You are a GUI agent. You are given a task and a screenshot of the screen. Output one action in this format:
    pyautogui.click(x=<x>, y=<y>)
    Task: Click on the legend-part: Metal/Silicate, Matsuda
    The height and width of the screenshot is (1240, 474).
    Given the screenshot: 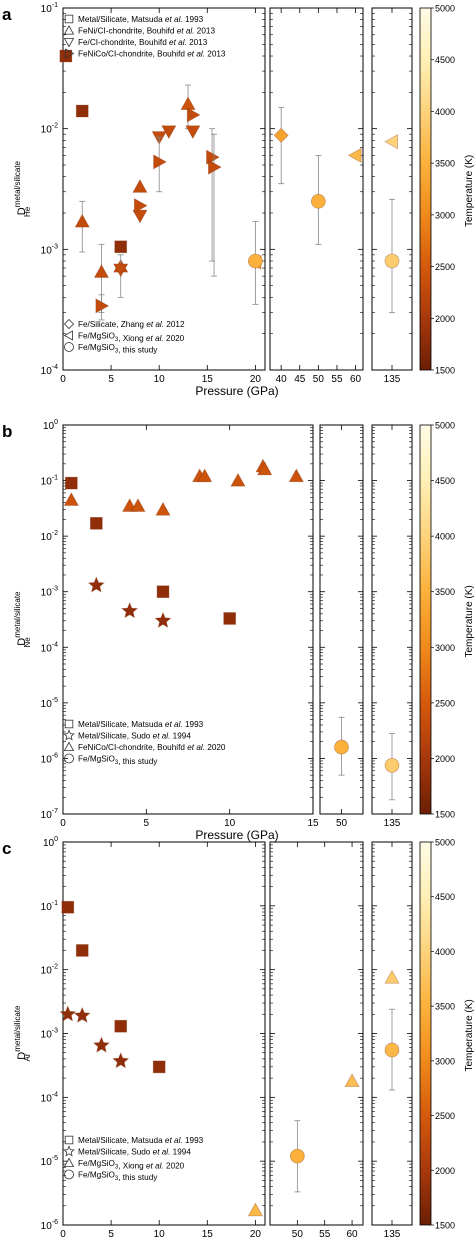 What is the action you would take?
    pyautogui.click(x=121, y=19)
    